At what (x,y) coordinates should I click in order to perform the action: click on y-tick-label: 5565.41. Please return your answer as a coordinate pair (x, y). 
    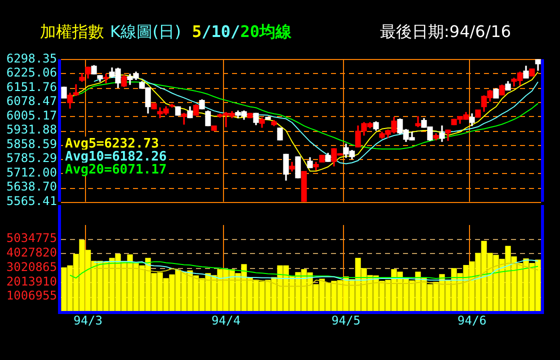
    Looking at the image, I should click on (31, 201).